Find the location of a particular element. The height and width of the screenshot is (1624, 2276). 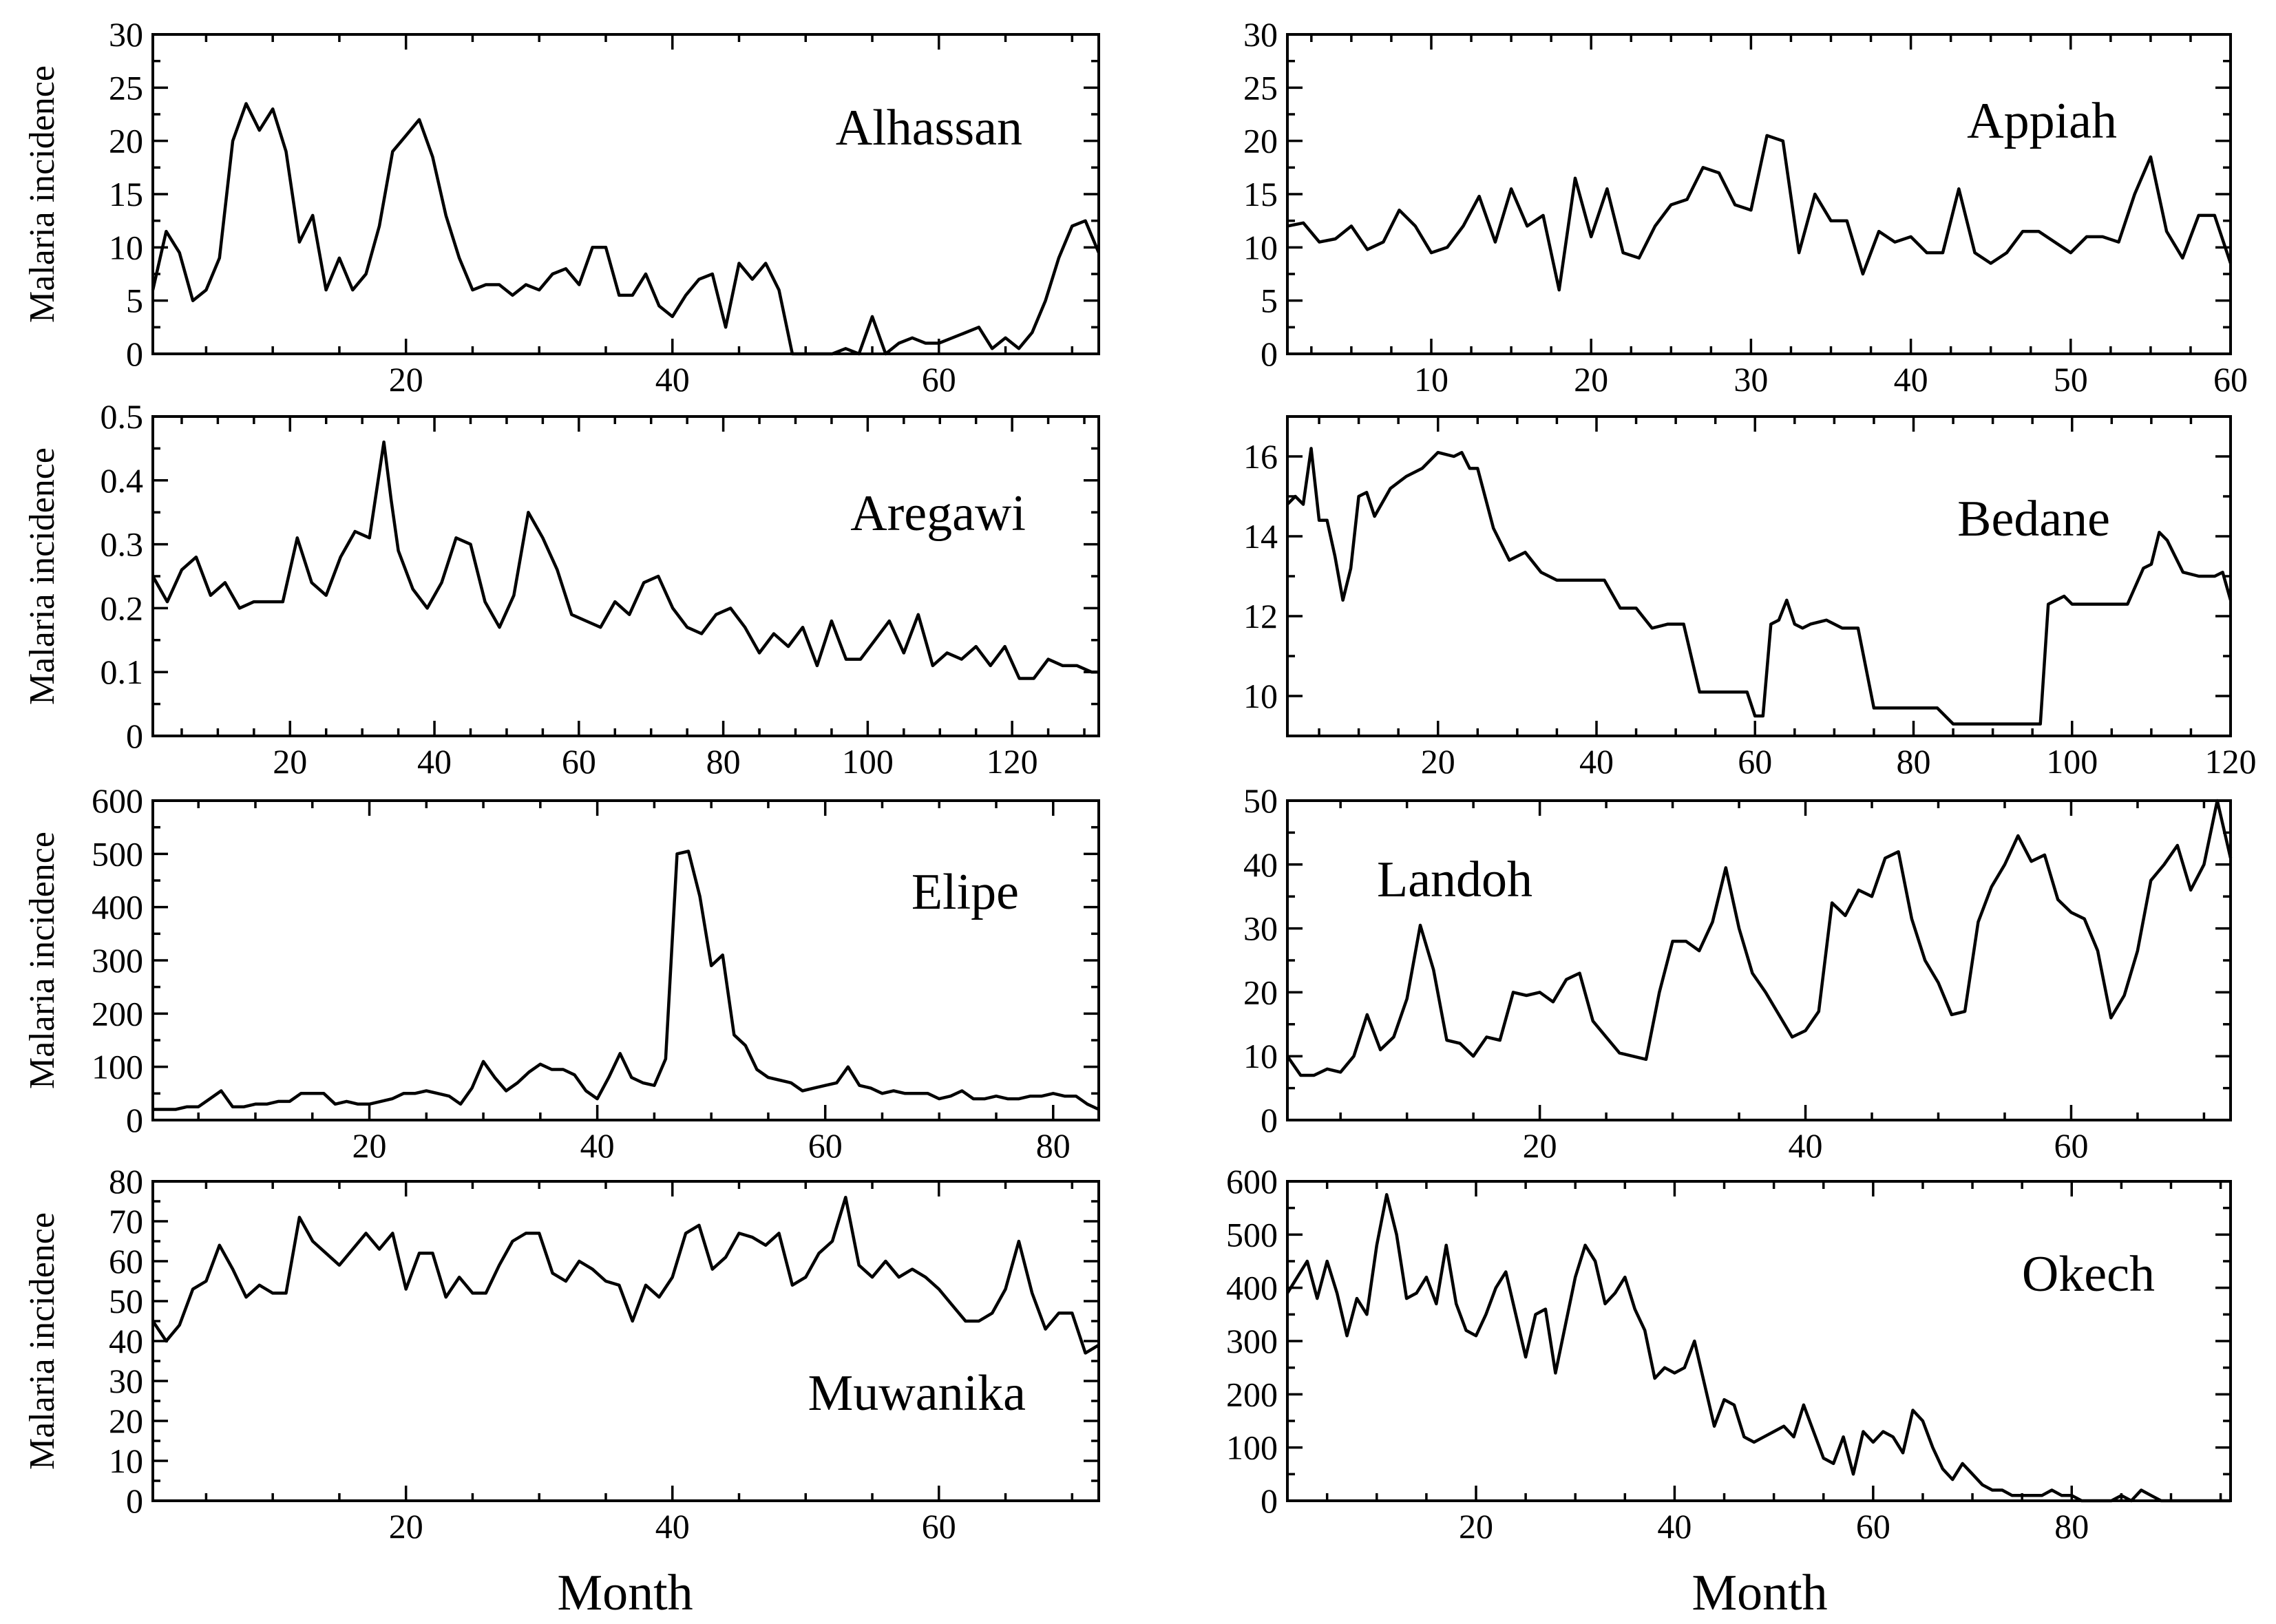

y-tick-label-elipe: 100 is located at coordinates (117, 1067).